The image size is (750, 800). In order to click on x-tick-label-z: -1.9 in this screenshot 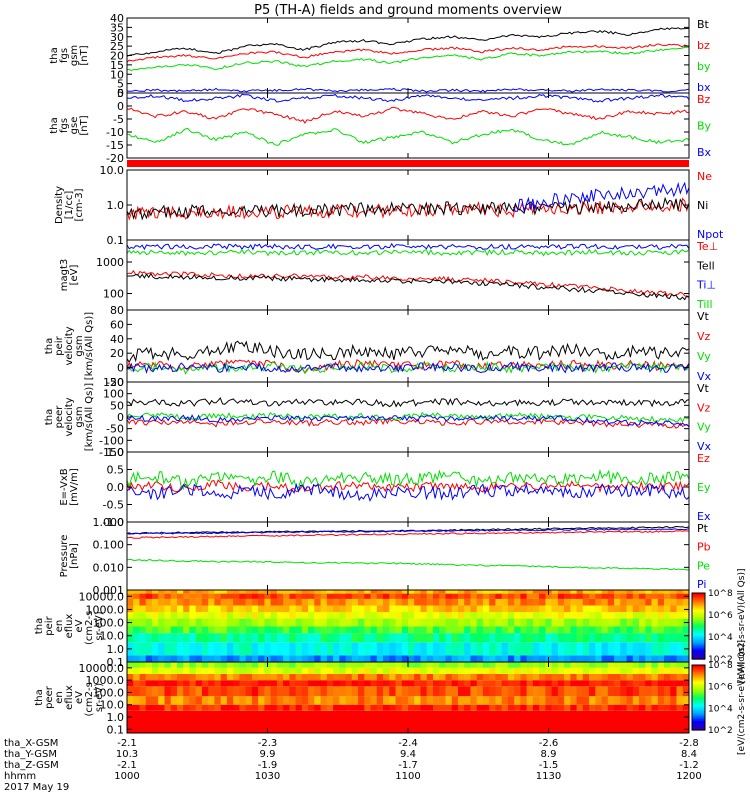, I will do `click(268, 765)`.